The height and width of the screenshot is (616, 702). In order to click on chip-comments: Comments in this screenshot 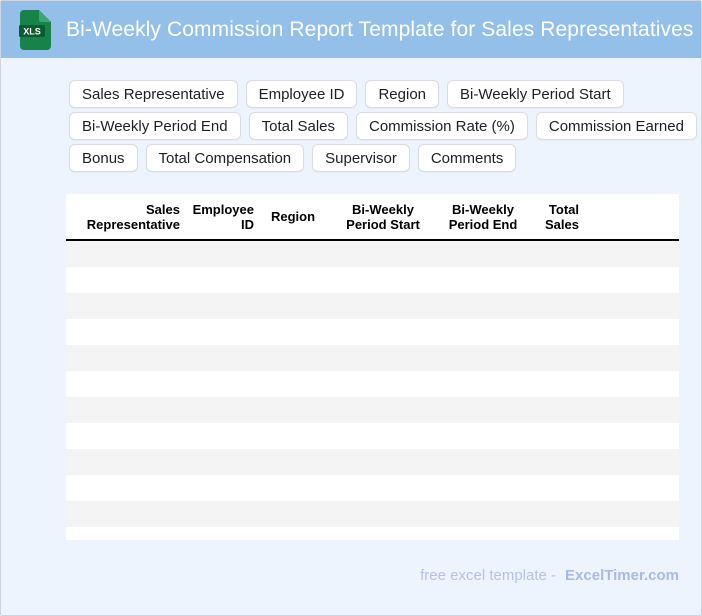, I will do `click(467, 158)`.